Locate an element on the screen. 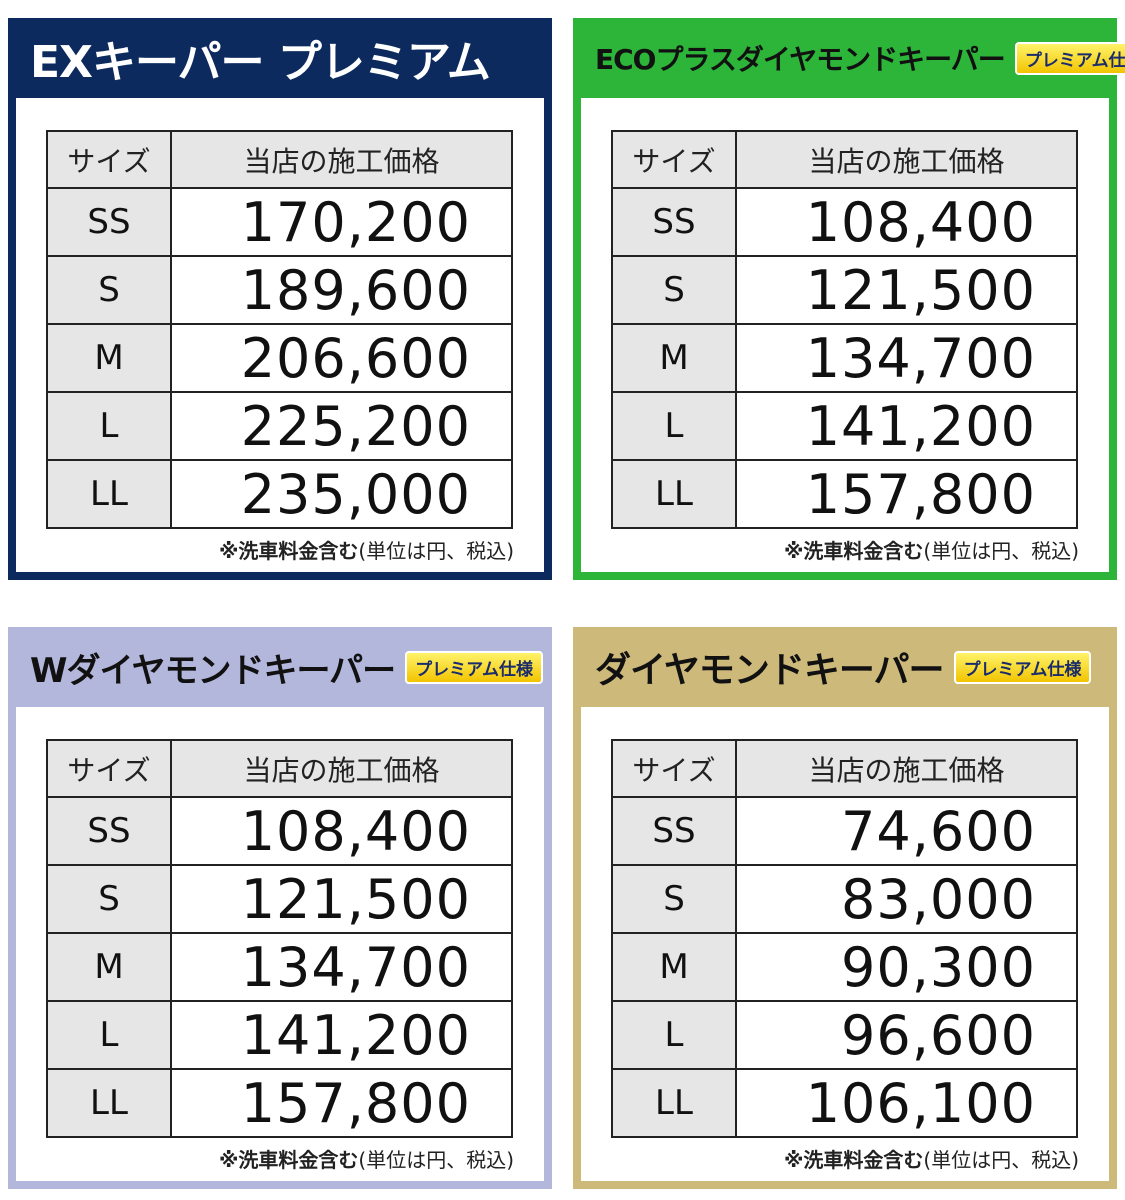  price-row: LL 106,100 is located at coordinates (844, 1103).